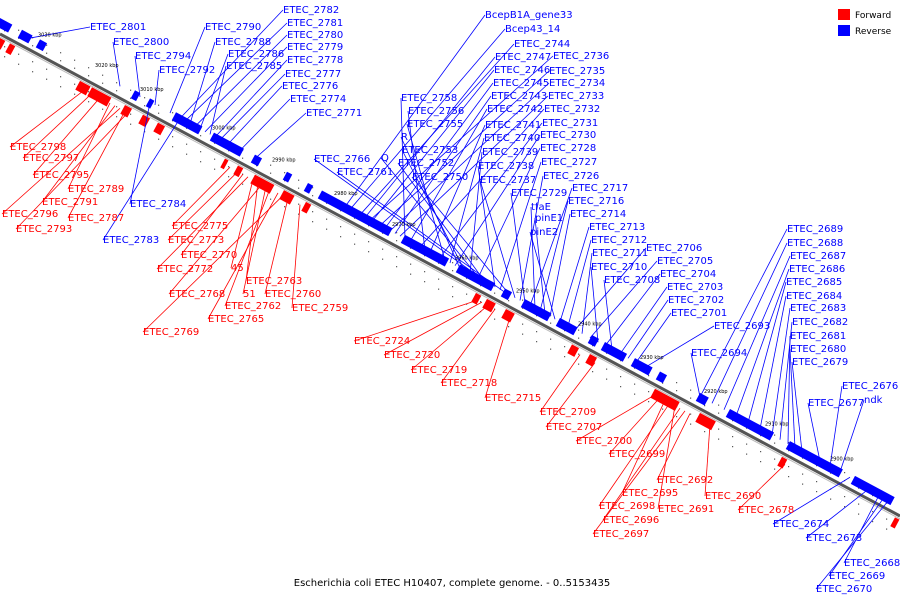 The height and width of the screenshot is (600, 900). I want to click on legend-reverse-swatch, so click(844, 30).